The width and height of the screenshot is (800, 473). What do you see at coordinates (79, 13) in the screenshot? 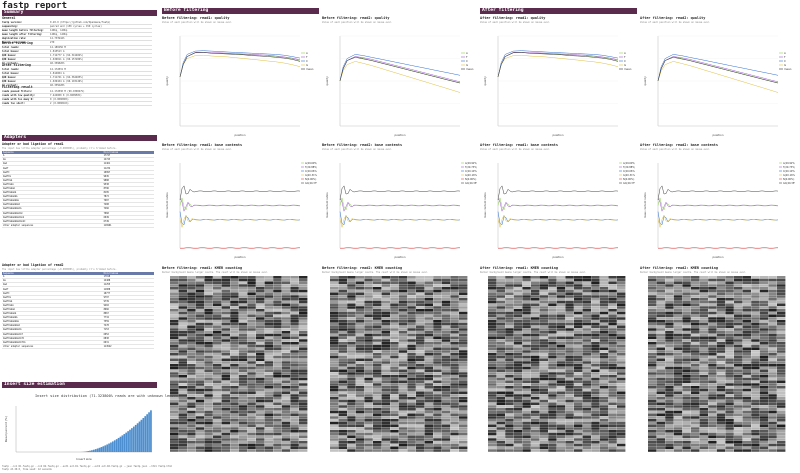
I see `summary-section-header: Summary` at bounding box center [79, 13].